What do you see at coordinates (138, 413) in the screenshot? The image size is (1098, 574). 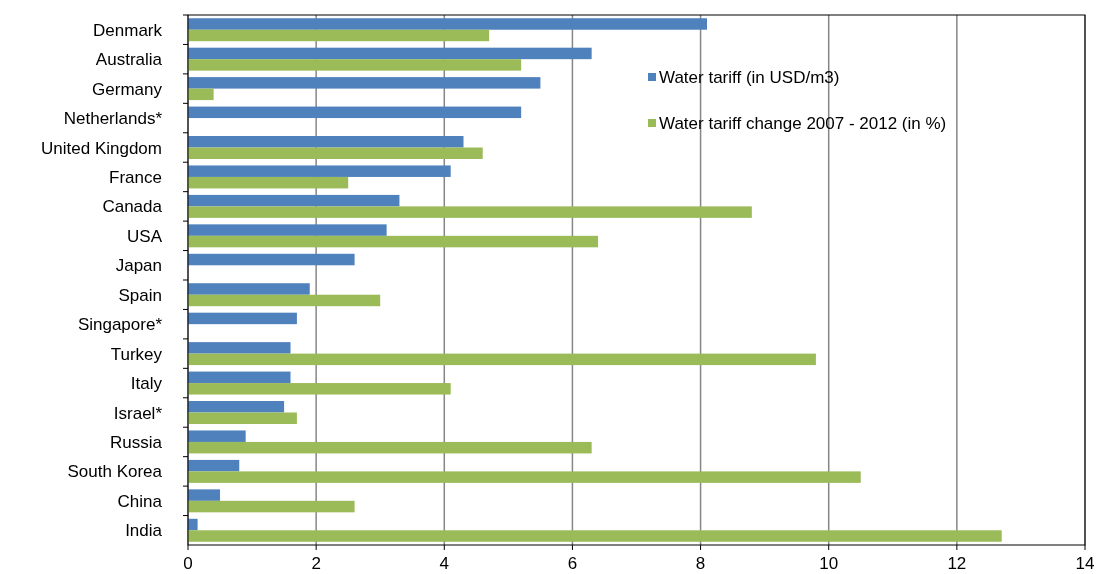 I see `y-tick-label: Israel*` at bounding box center [138, 413].